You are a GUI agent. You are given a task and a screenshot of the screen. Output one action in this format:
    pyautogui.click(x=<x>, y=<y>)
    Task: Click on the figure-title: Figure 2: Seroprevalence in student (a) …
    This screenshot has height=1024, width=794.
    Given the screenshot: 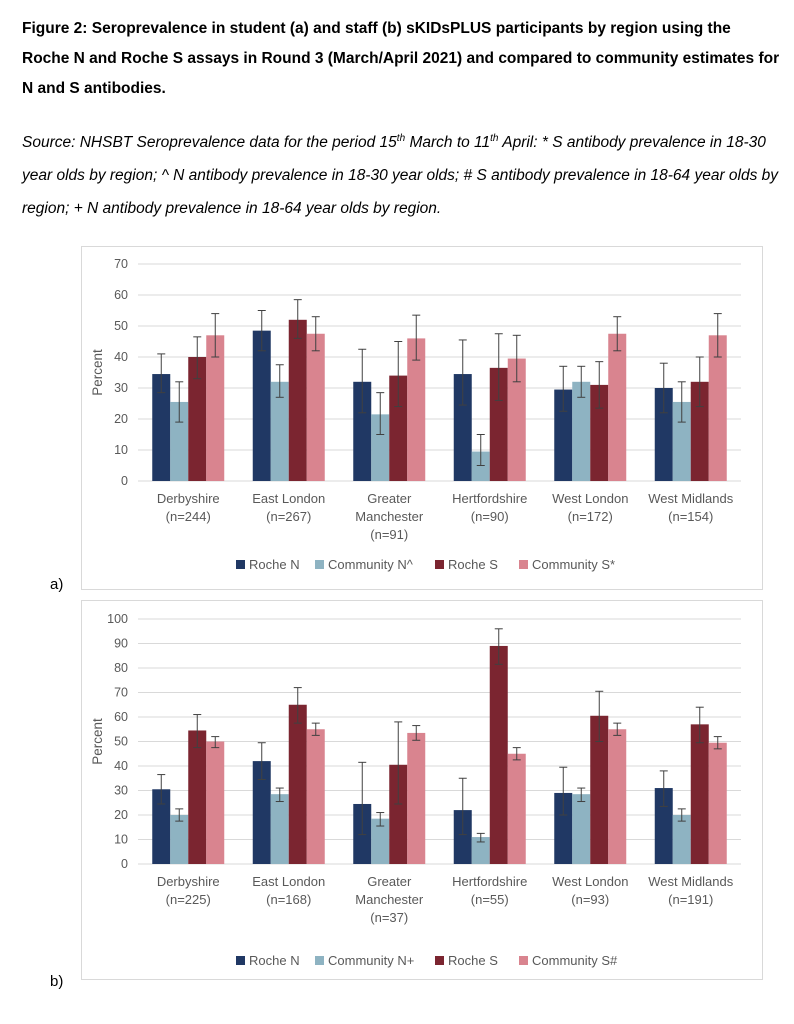 What is the action you would take?
    pyautogui.click(x=401, y=58)
    